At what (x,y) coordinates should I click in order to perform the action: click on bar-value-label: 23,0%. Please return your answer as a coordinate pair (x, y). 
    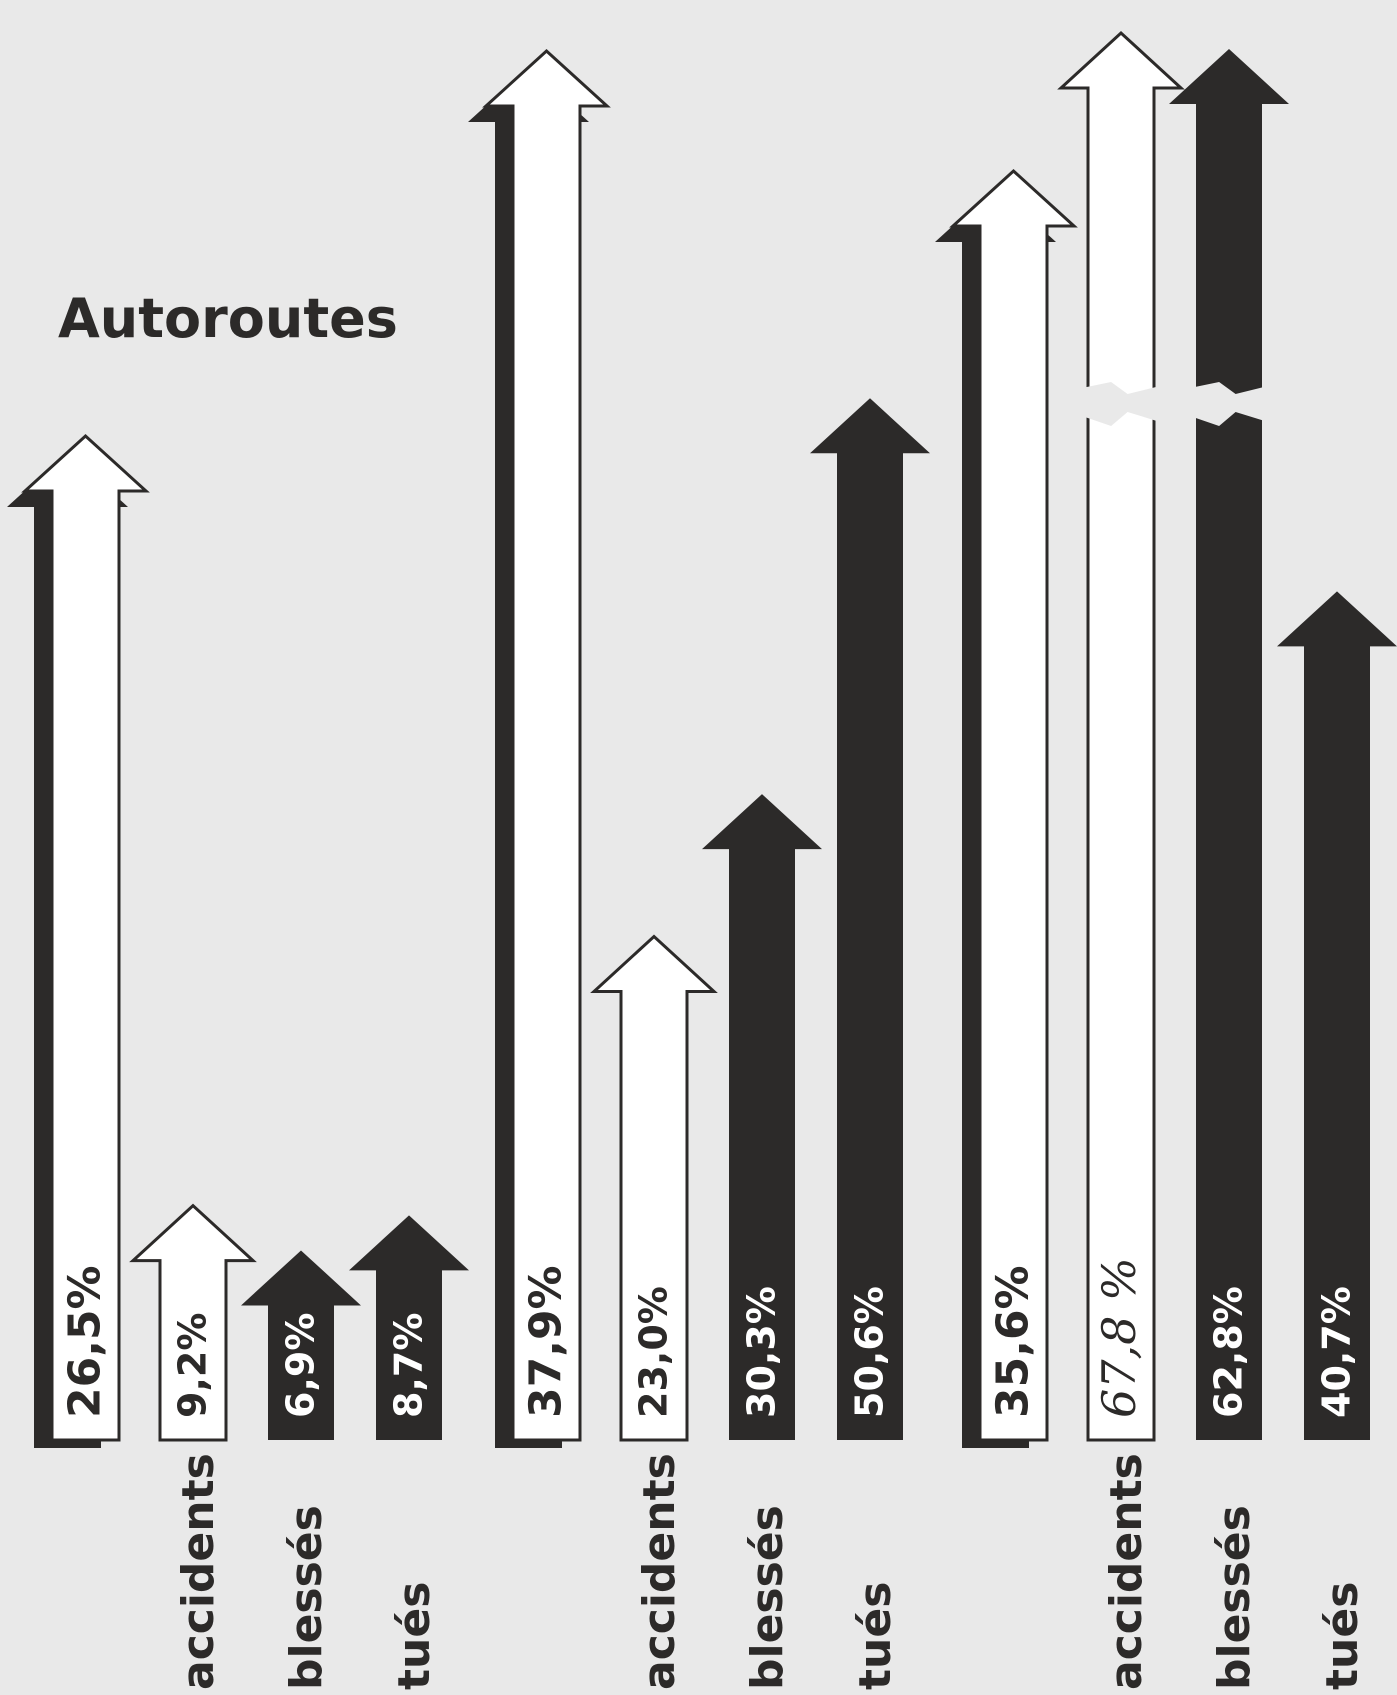
    Looking at the image, I should click on (654, 1352).